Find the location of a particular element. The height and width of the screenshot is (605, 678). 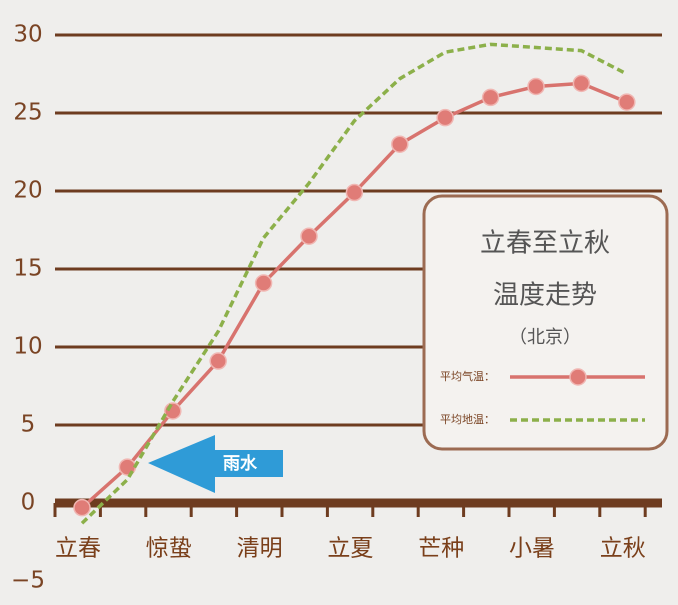

x-tick-label: 惊蛰 is located at coordinates (169, 549).